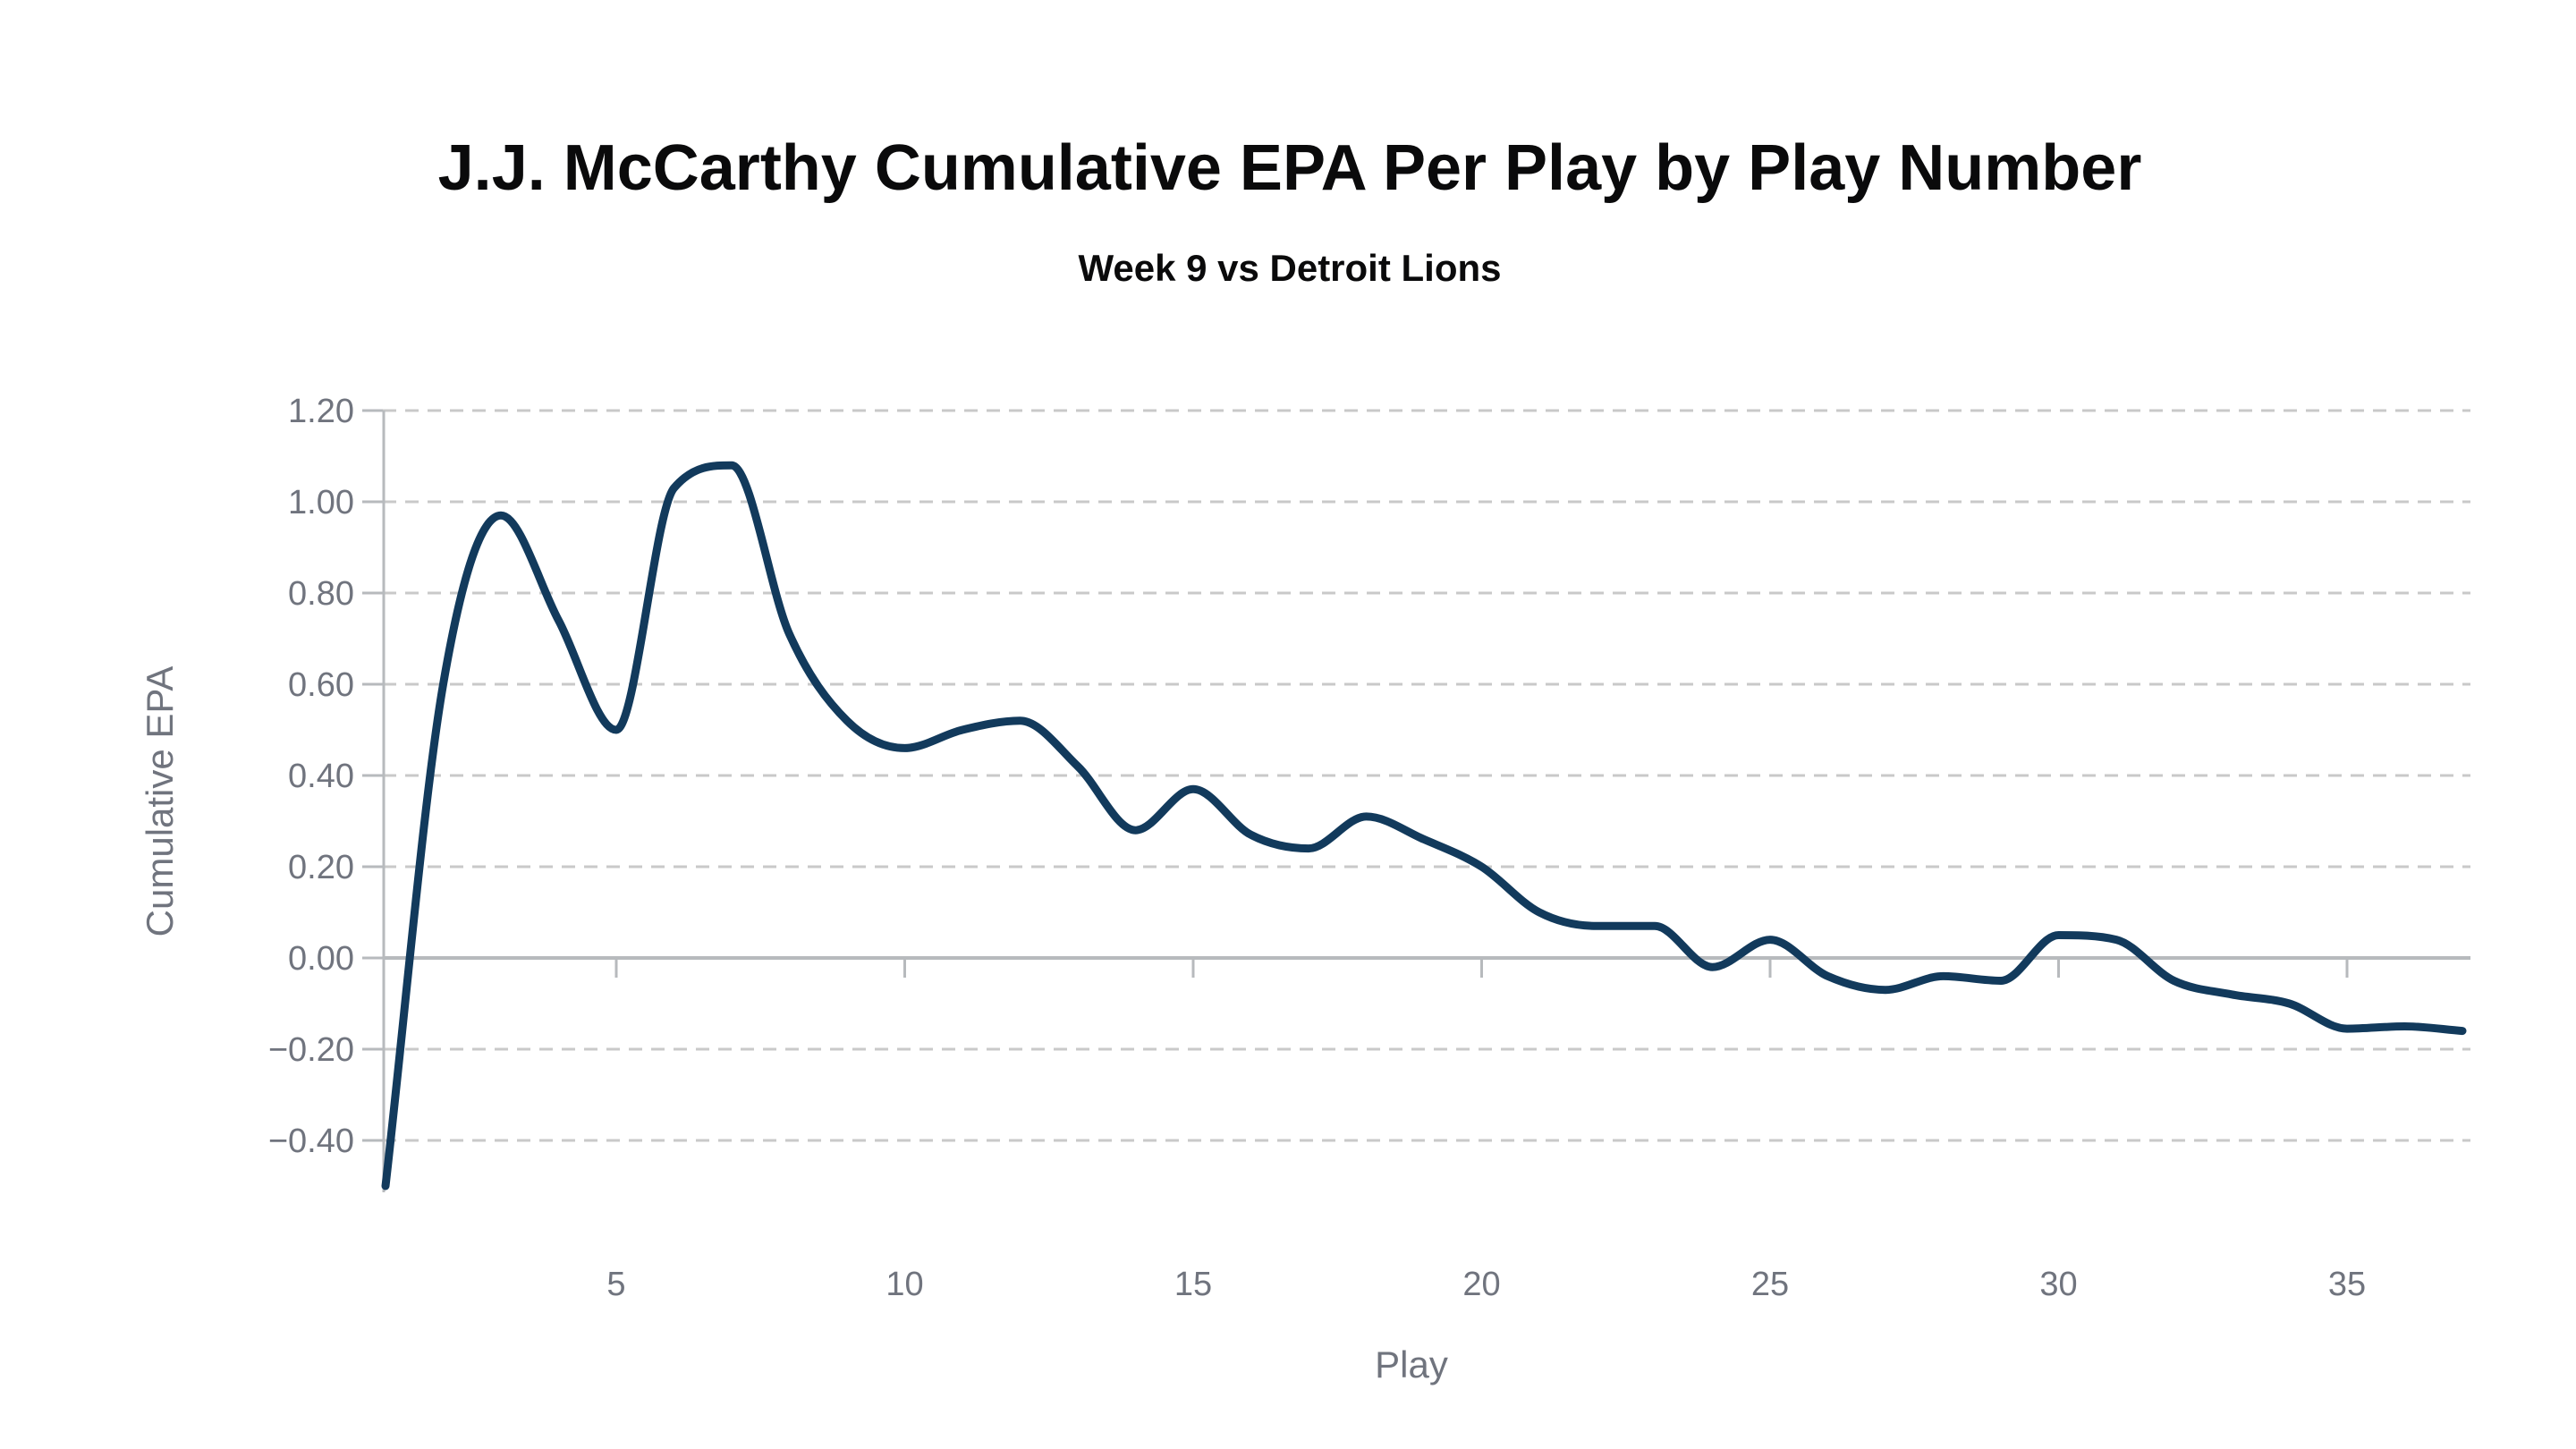 The image size is (2576, 1449). Describe the element at coordinates (1770, 1284) in the screenshot. I see `x-tick-label: 25` at that location.